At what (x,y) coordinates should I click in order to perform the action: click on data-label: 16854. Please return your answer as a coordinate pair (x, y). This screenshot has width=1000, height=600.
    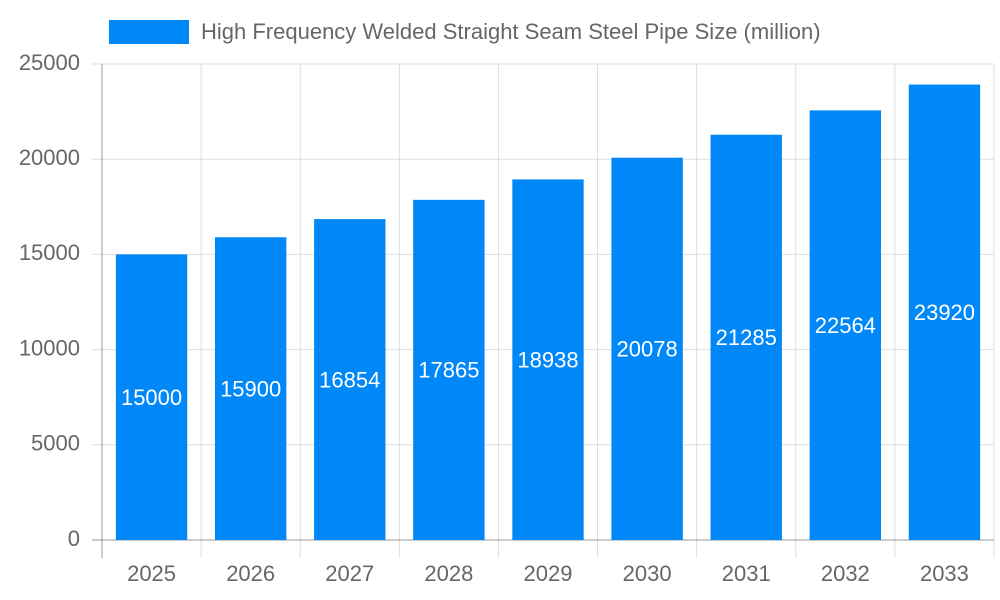
    Looking at the image, I should click on (349, 379).